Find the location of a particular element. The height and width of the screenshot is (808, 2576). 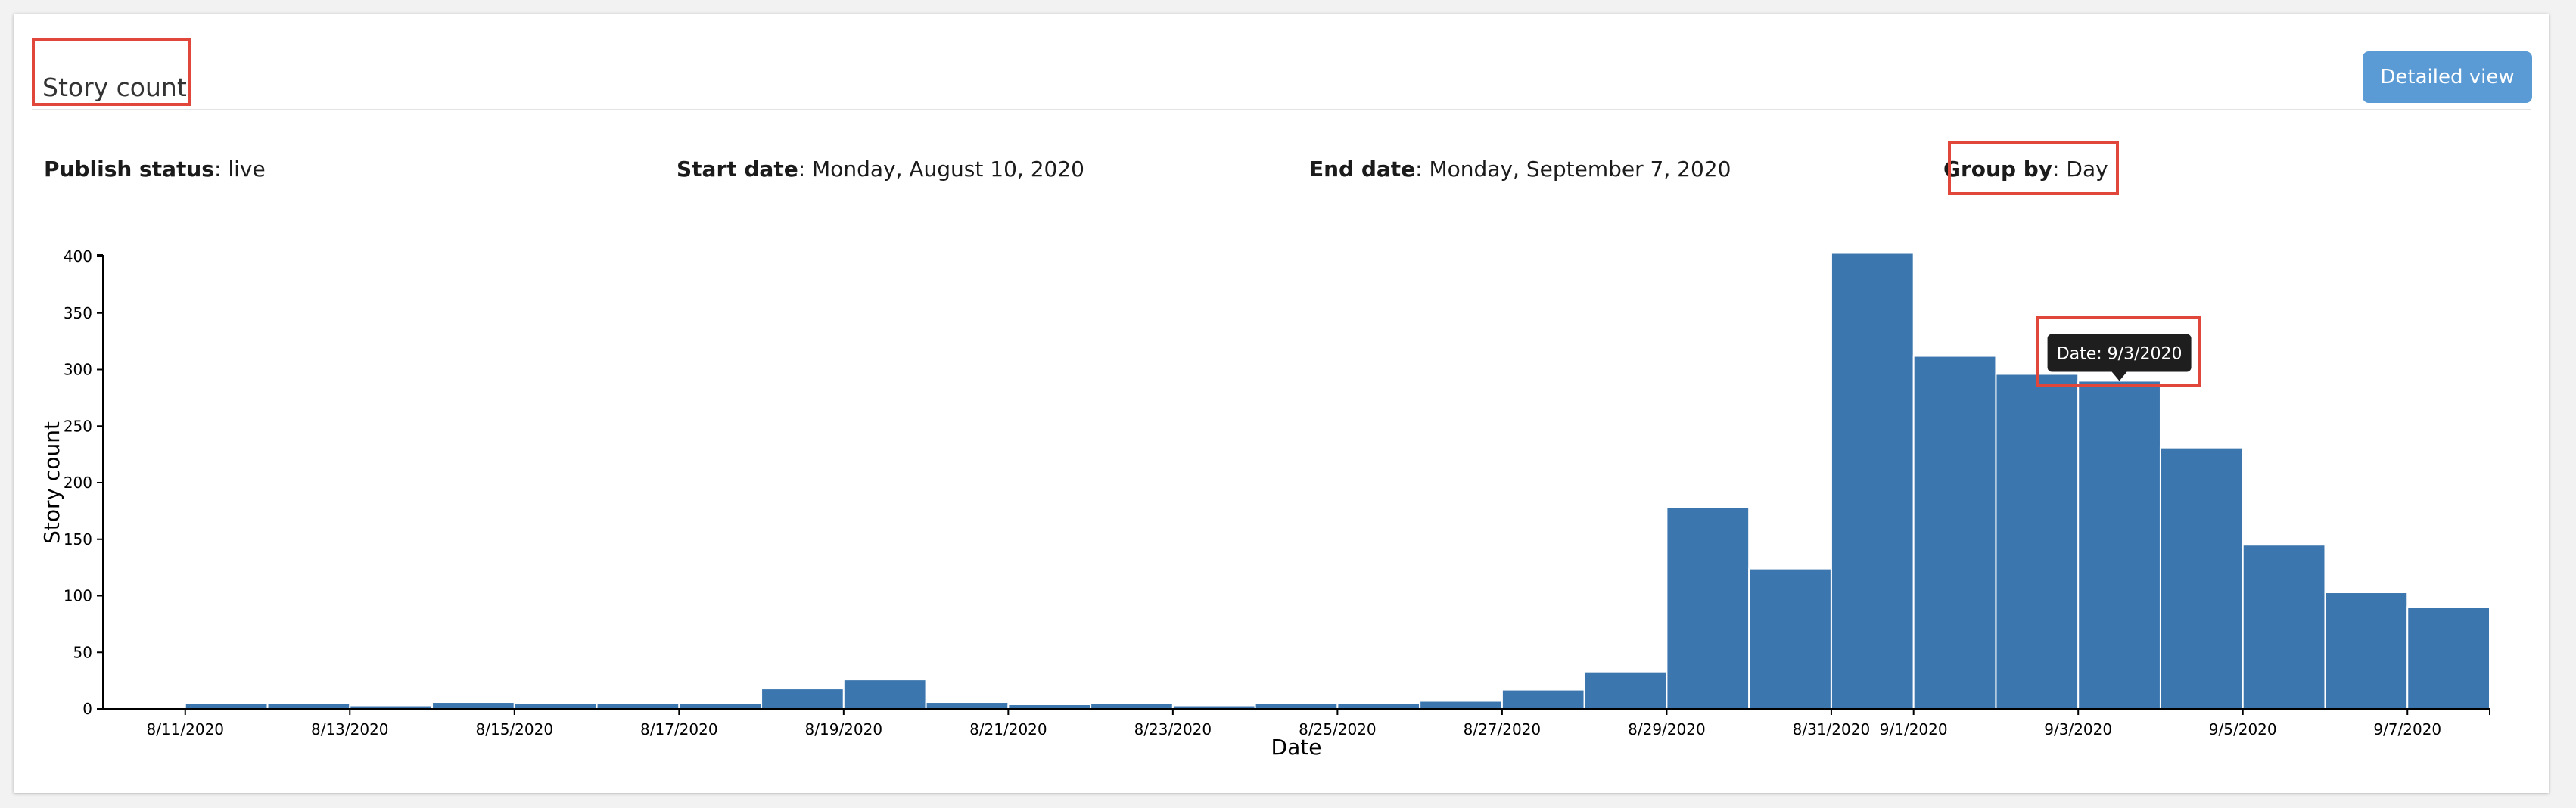

x-tick-label: 8/19/2020 is located at coordinates (844, 729).